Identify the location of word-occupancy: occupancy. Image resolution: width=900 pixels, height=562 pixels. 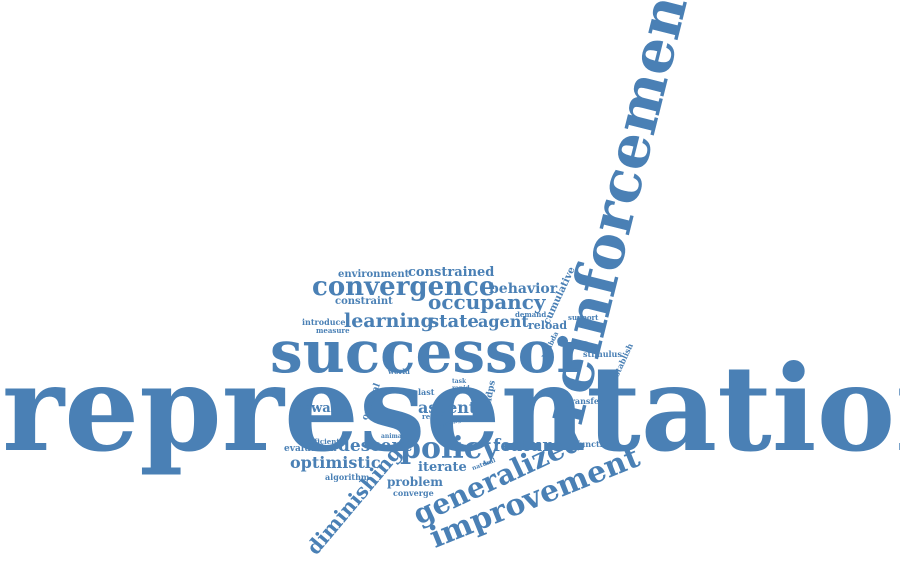
(487, 302).